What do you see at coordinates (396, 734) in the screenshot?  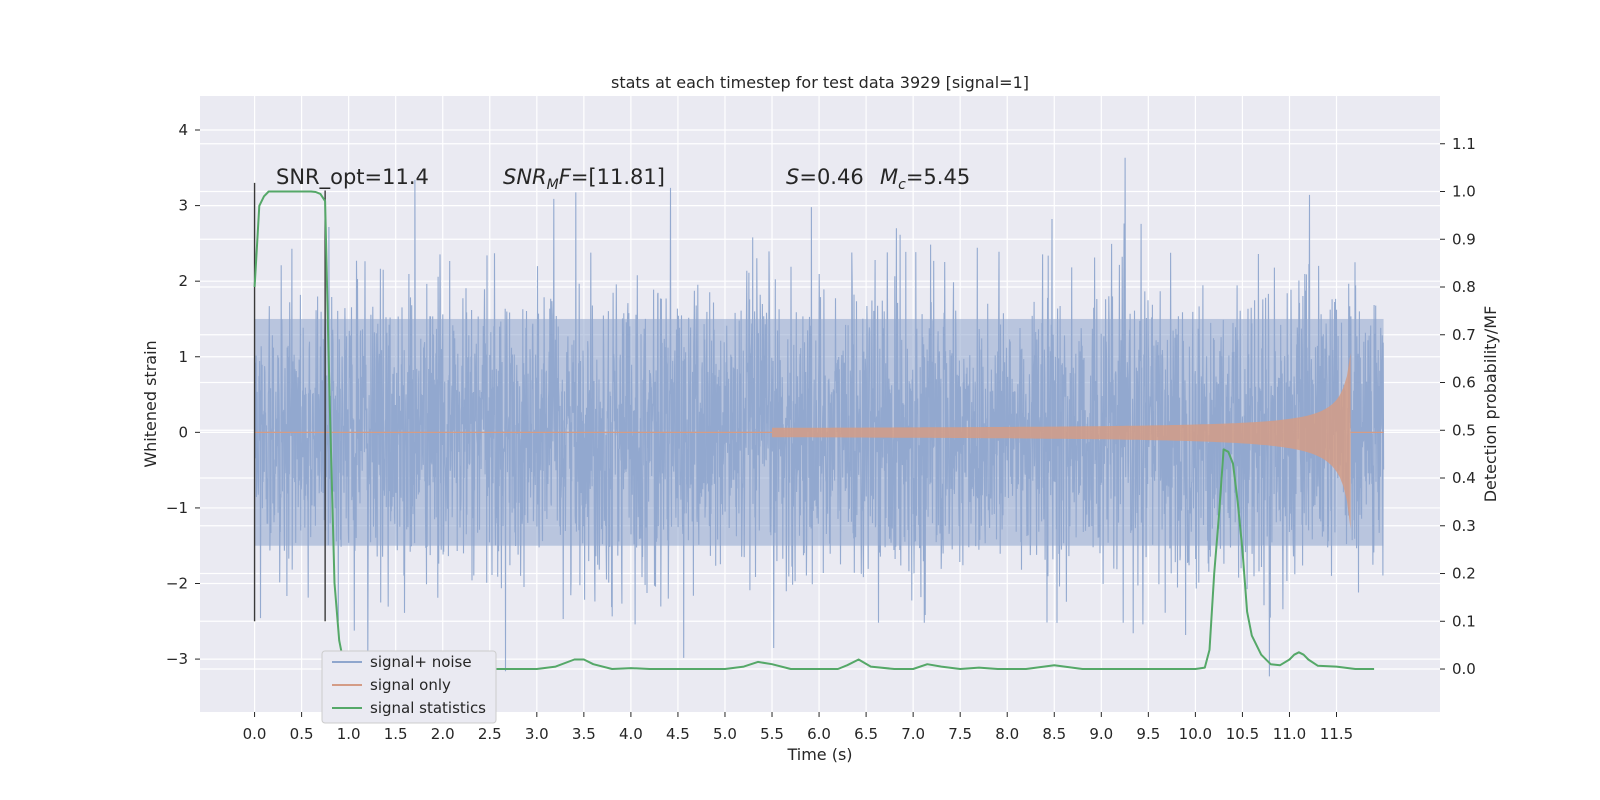 I see `x-tick-label: 1.5` at bounding box center [396, 734].